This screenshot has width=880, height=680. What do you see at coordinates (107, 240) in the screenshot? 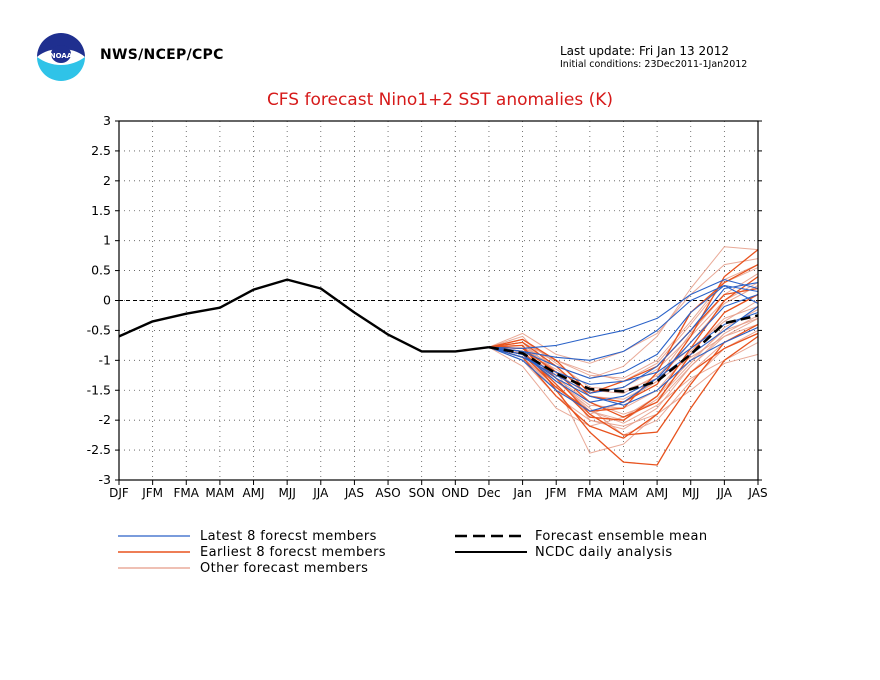
I see `y-tick-label: 1` at bounding box center [107, 240].